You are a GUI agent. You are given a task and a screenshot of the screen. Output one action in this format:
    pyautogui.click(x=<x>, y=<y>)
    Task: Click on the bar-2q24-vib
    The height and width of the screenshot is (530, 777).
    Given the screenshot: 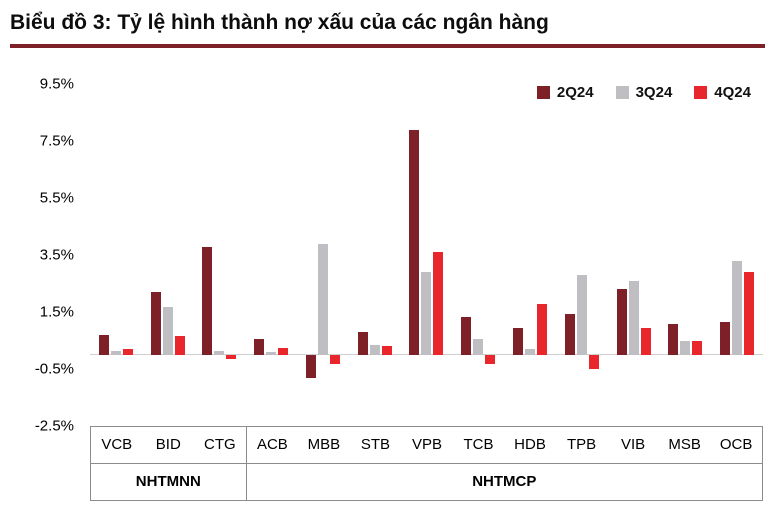 What is the action you would take?
    pyautogui.click(x=621, y=322)
    